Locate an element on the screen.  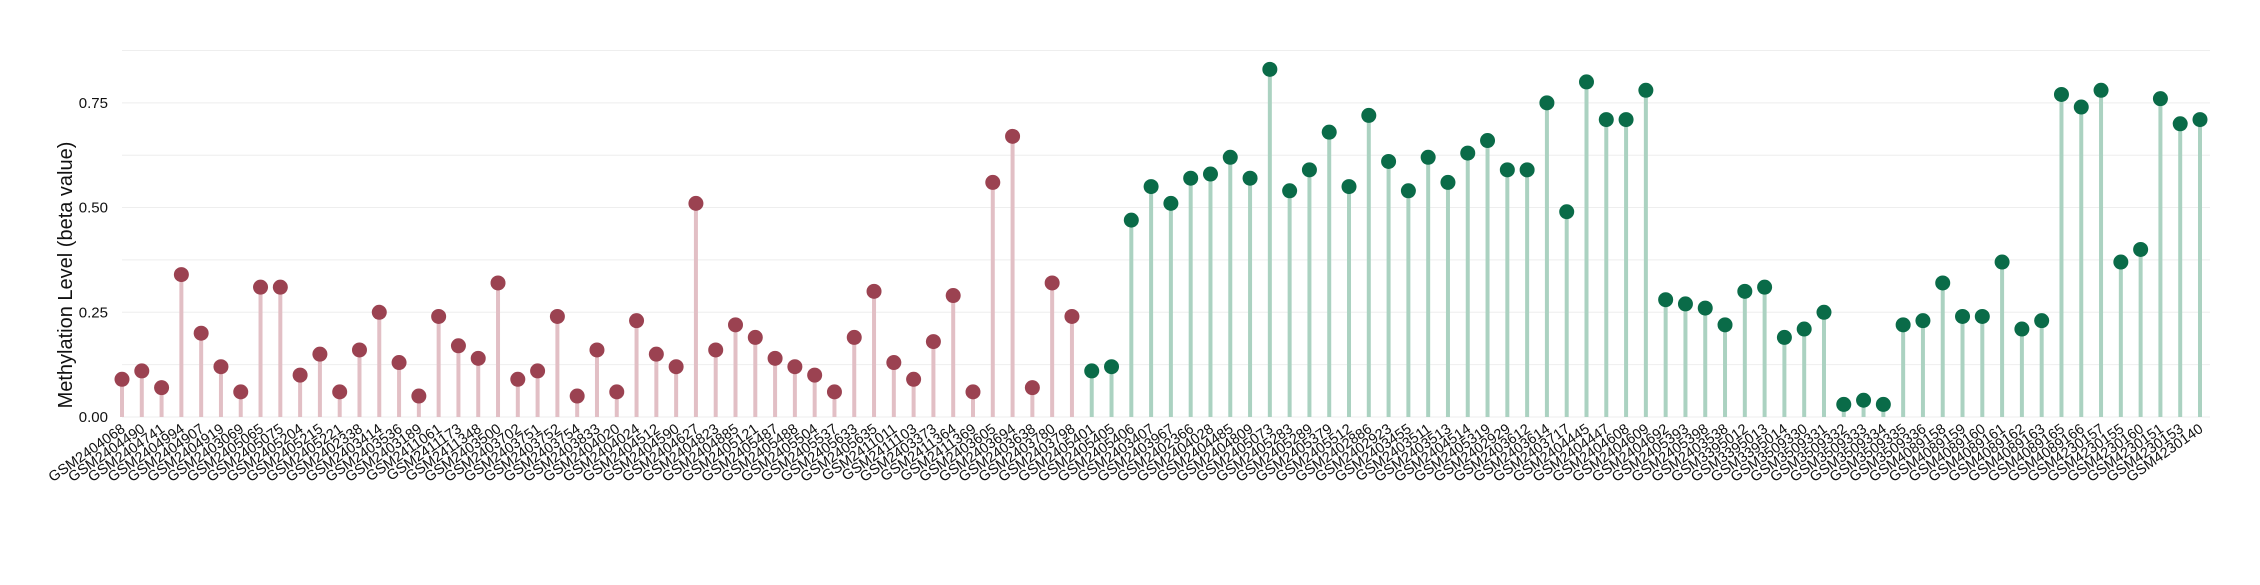
y-tick-label: 0.00 is located at coordinates (93, 417).